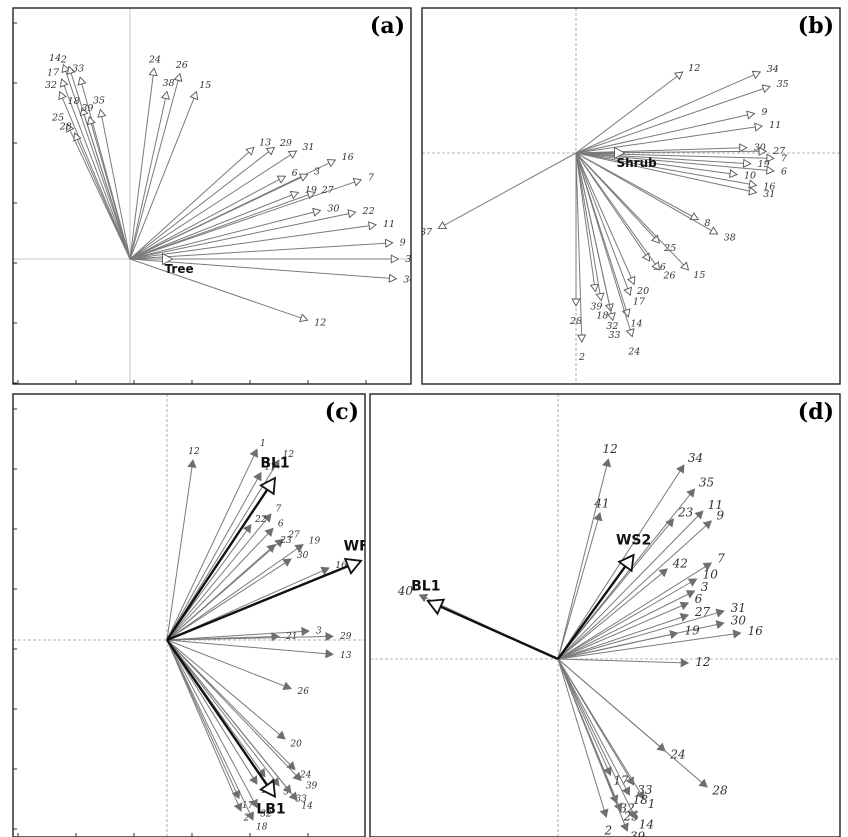 This screenshot has height=837, width=848. Describe the element at coordinates (244, 634) in the screenshot. I see `species-arrow: 3` at that location.